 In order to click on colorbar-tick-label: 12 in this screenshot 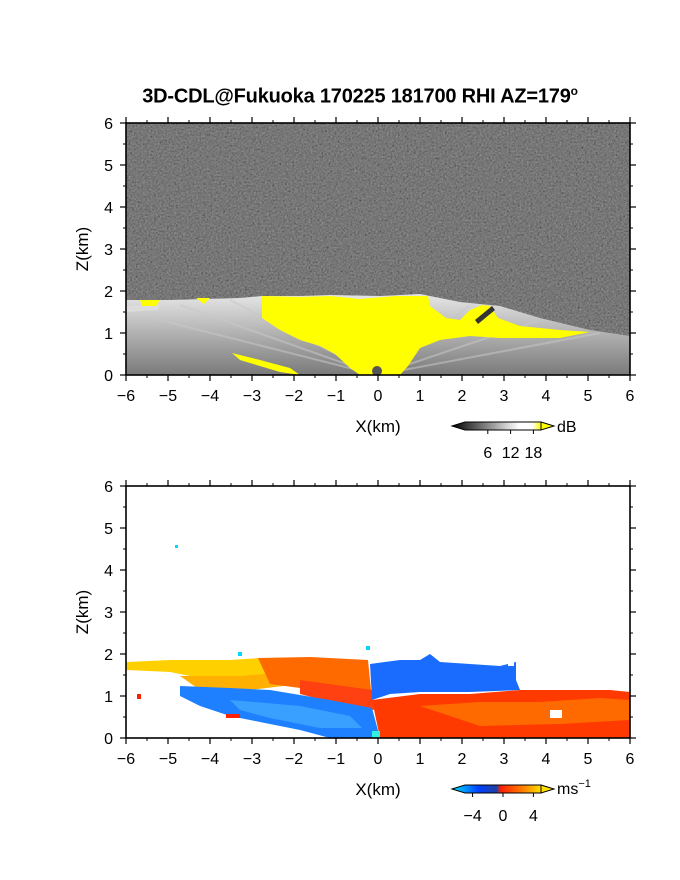, I will do `click(511, 453)`.